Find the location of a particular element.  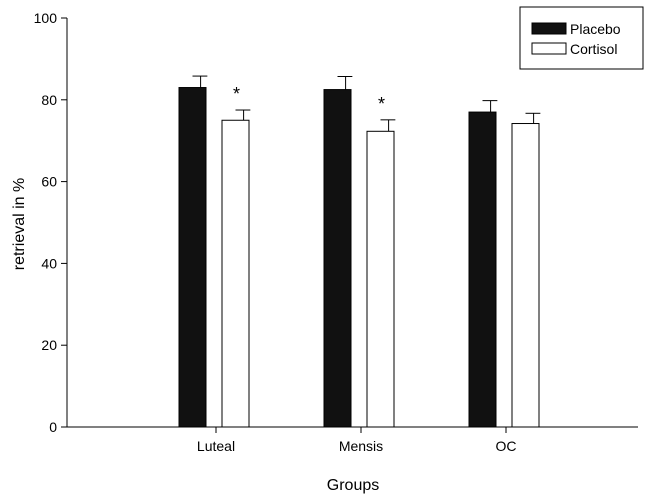

y-tick-label: 60 is located at coordinates (49, 182).